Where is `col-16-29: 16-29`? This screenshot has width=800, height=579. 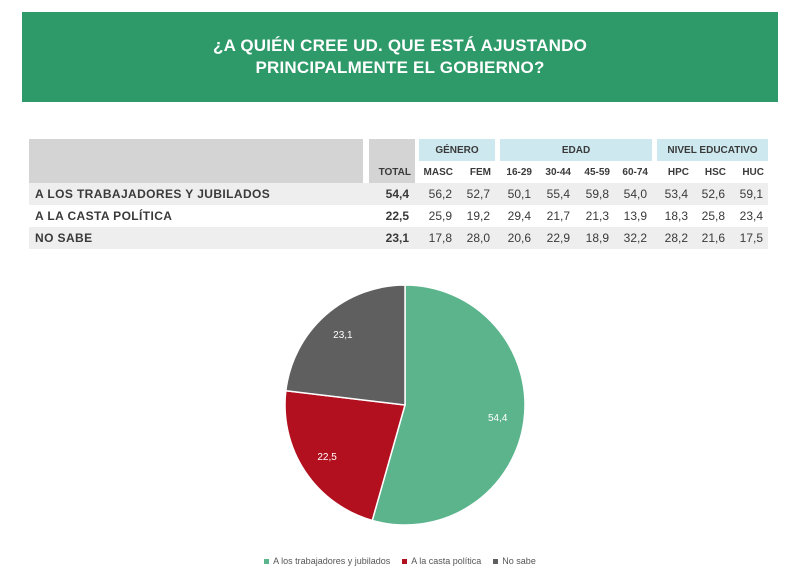 col-16-29: 16-29 is located at coordinates (519, 172).